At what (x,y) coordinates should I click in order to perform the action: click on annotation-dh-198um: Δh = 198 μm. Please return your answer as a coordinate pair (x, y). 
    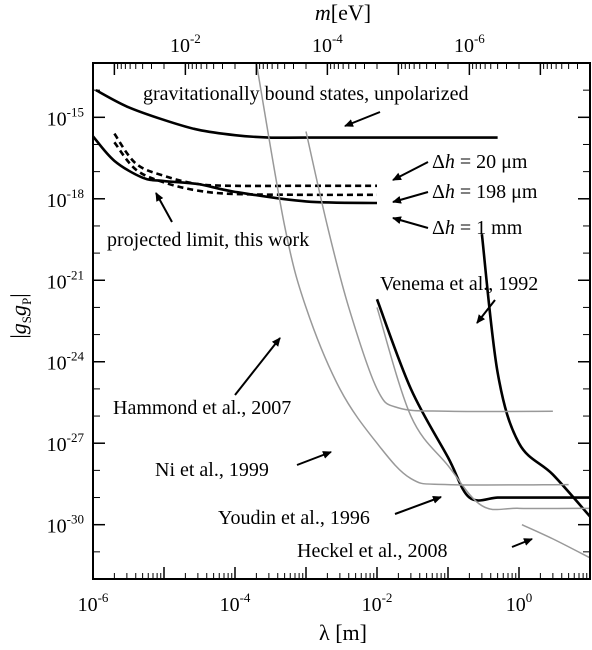
    Looking at the image, I should click on (485, 192).